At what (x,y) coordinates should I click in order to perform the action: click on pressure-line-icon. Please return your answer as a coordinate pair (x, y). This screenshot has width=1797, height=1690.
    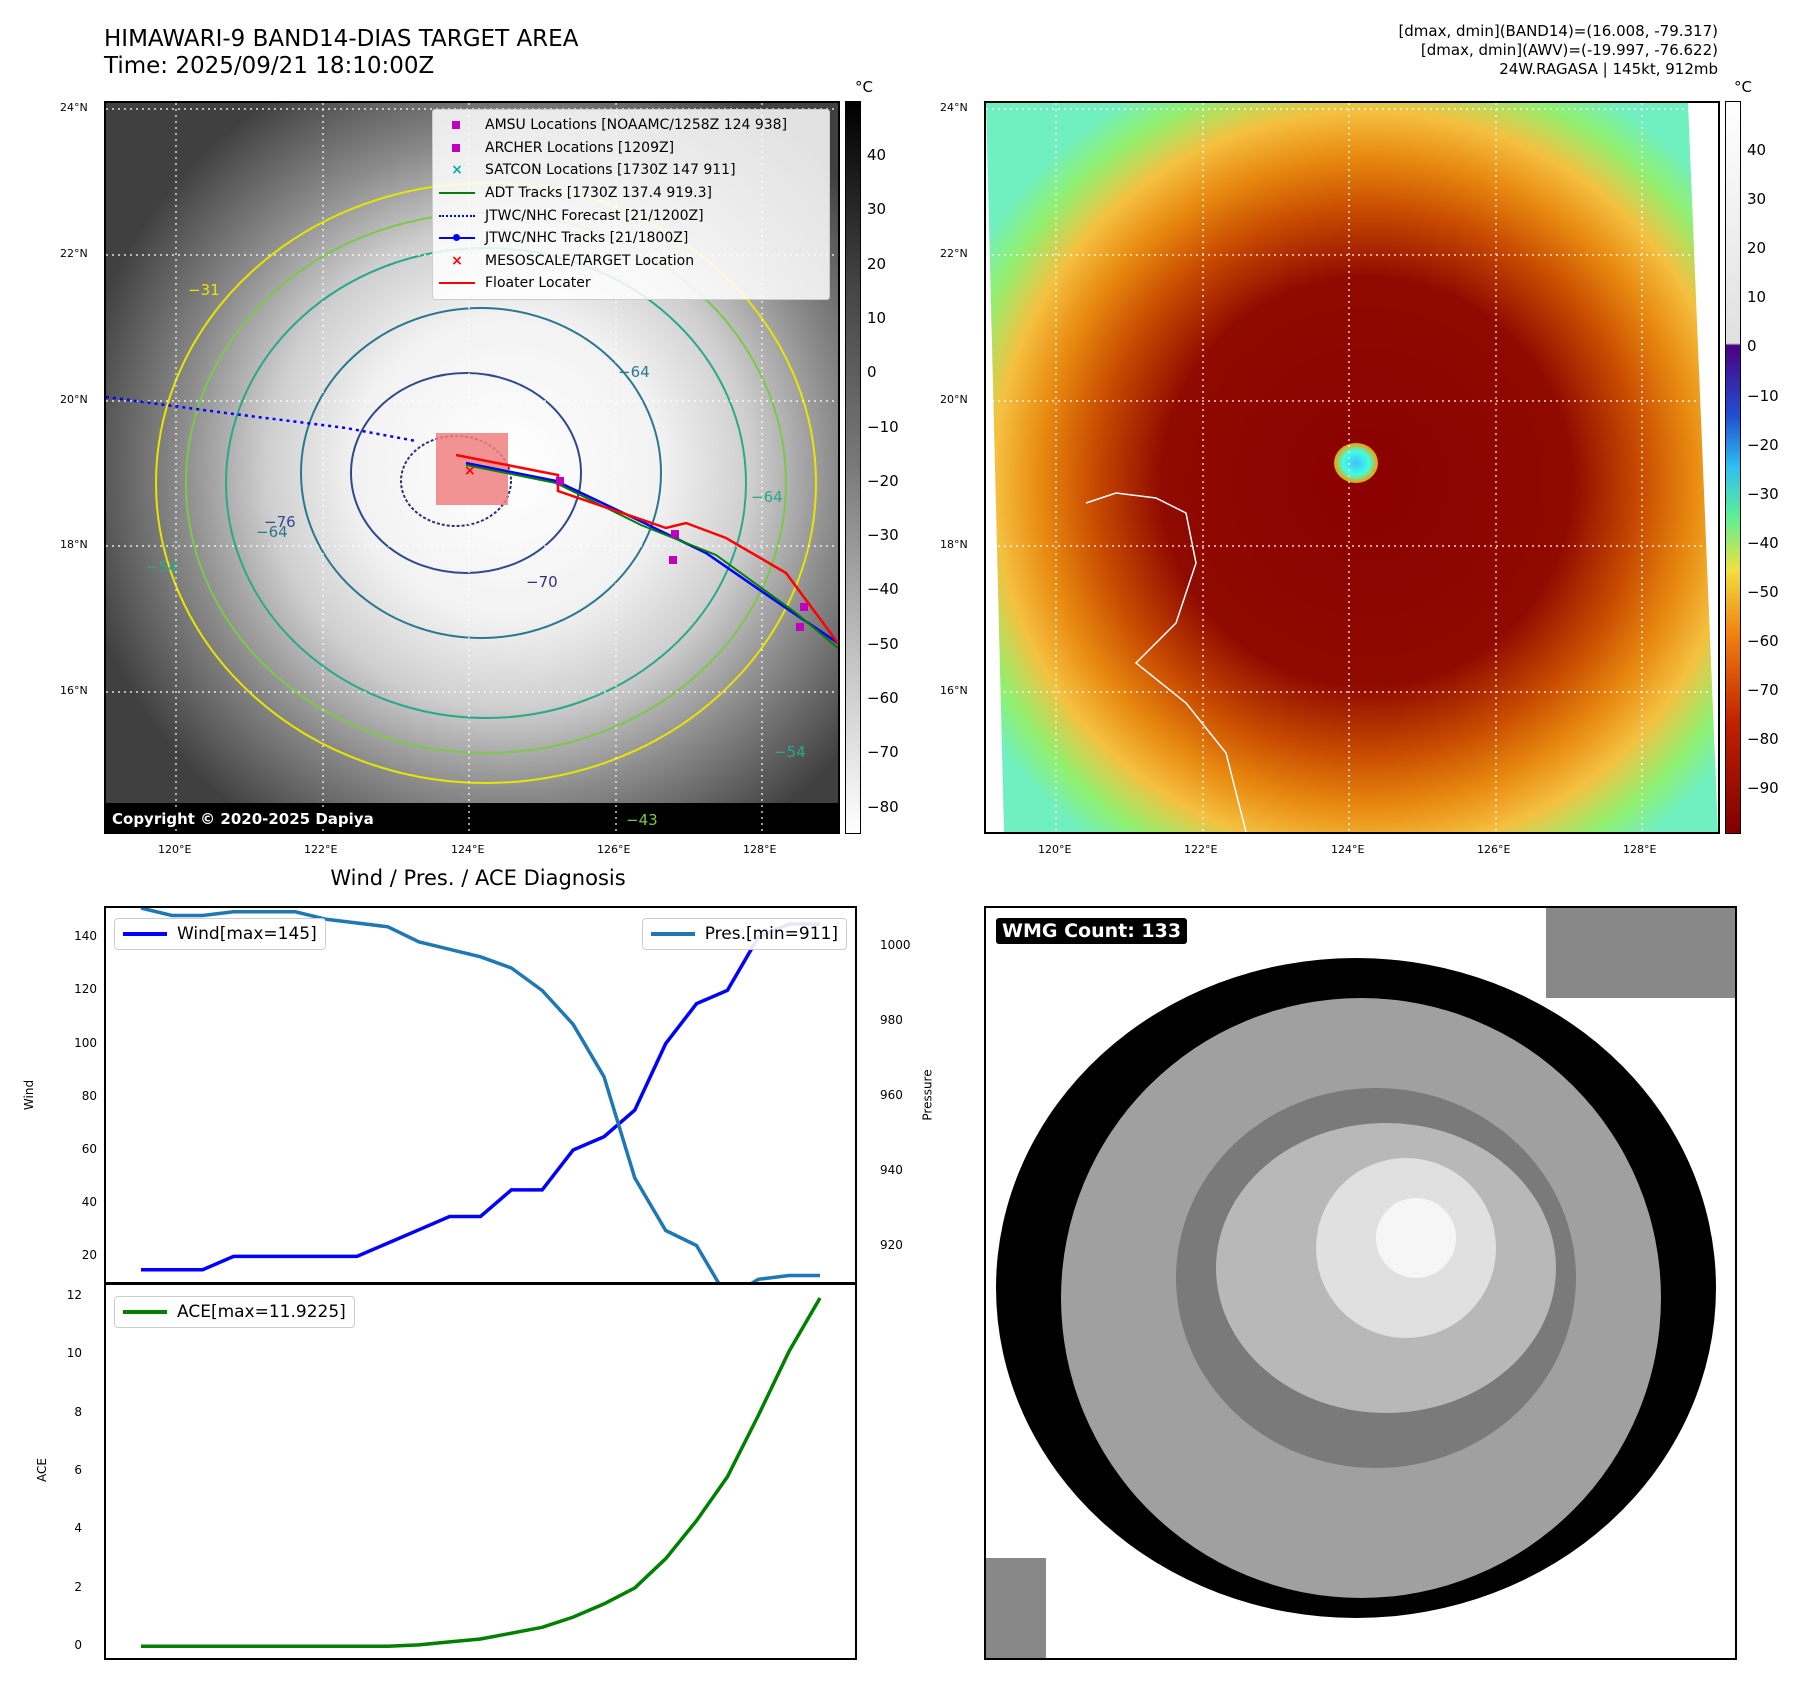
    Looking at the image, I should click on (672, 934).